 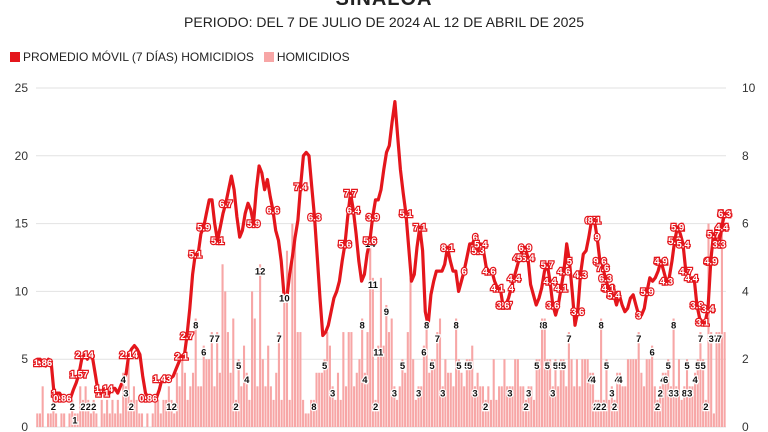 I want to click on legend-item-homicides: HOMICIDIOS, so click(x=306, y=57).